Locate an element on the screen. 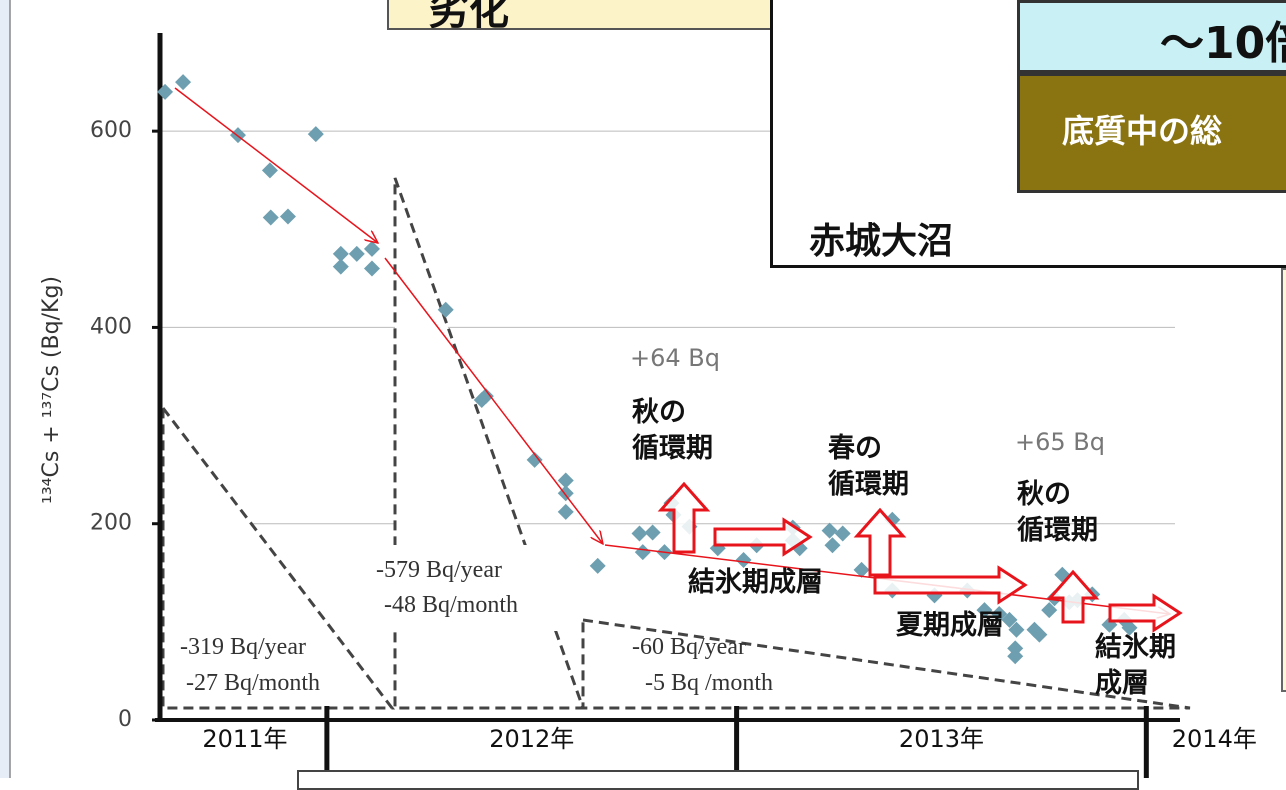  band-bottom: 底質中の総 is located at coordinates (1151, 133).